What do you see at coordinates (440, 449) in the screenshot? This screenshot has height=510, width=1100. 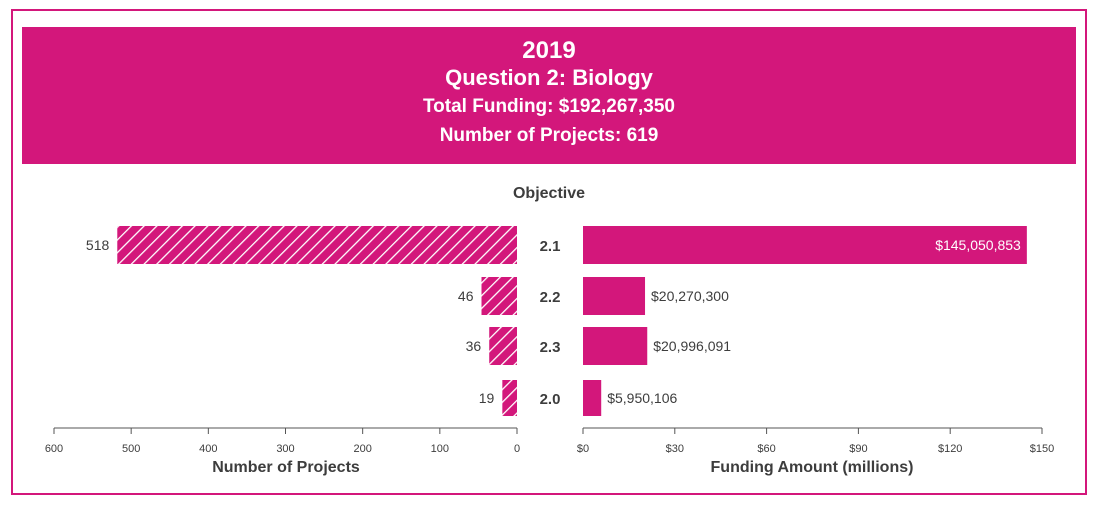 I see `projects-tick-label: 100` at bounding box center [440, 449].